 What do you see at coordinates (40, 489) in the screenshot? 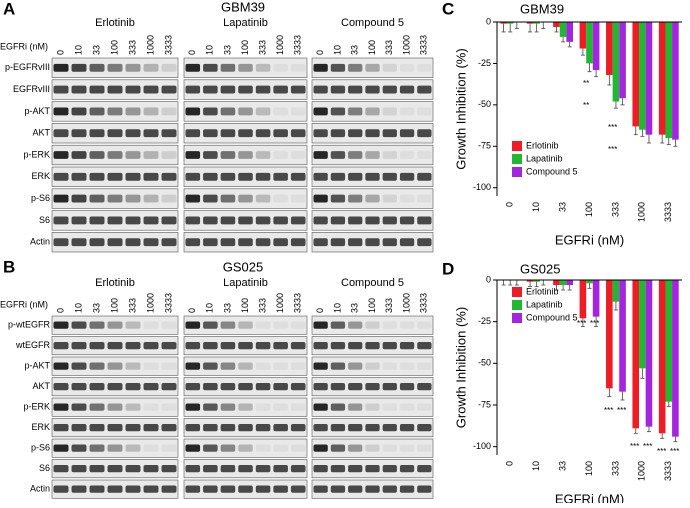
I see `row-label: Actin` at bounding box center [40, 489].